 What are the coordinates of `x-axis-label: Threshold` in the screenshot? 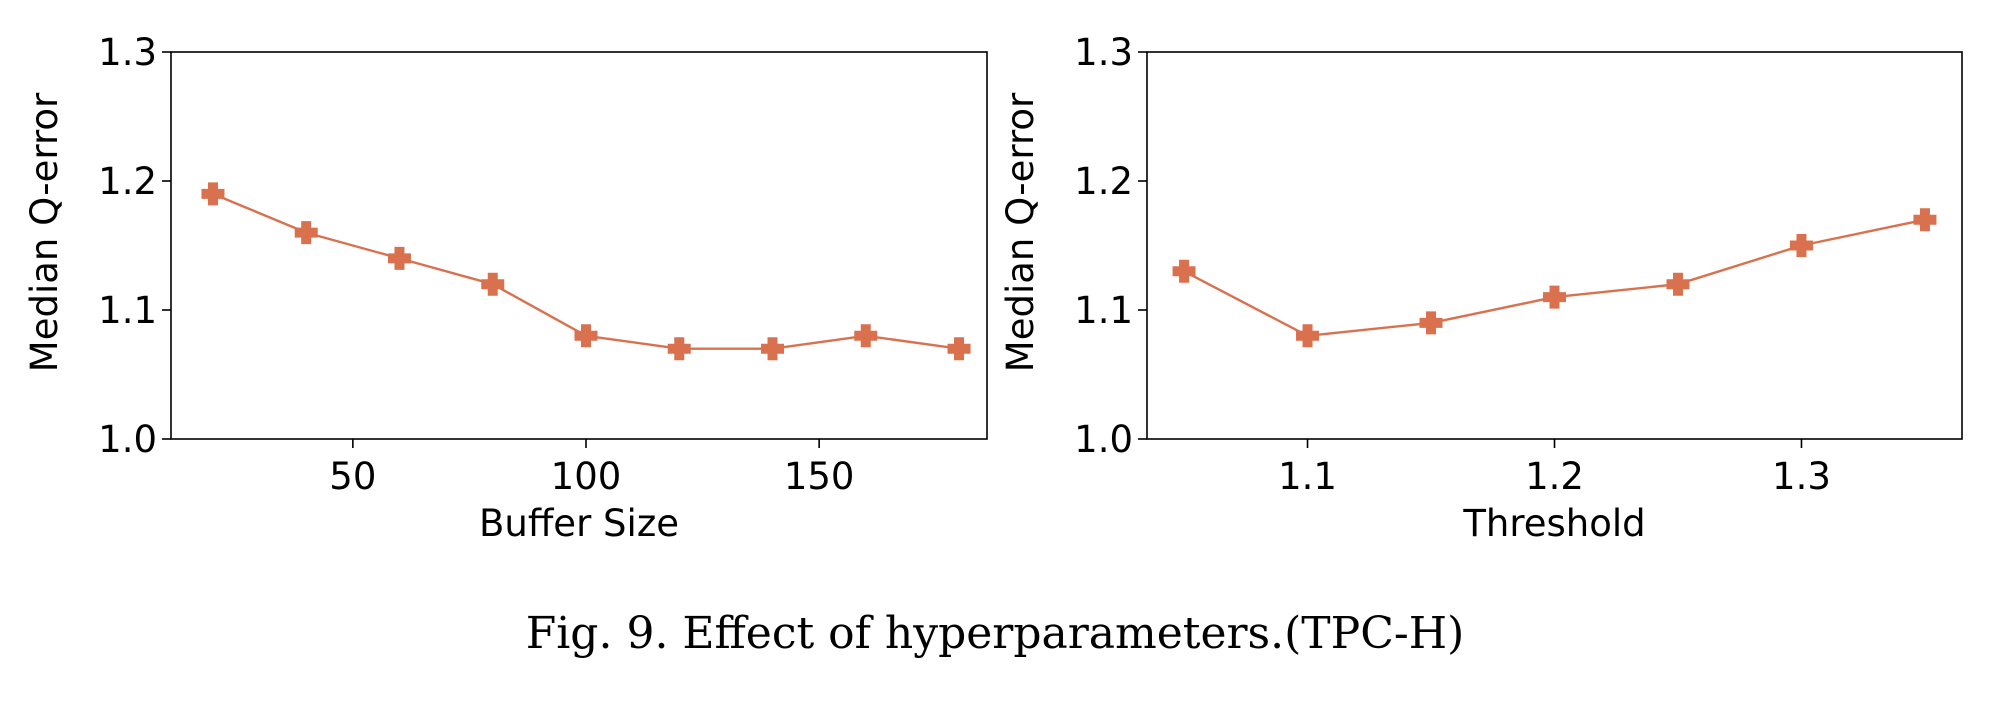 It's located at (1553, 523).